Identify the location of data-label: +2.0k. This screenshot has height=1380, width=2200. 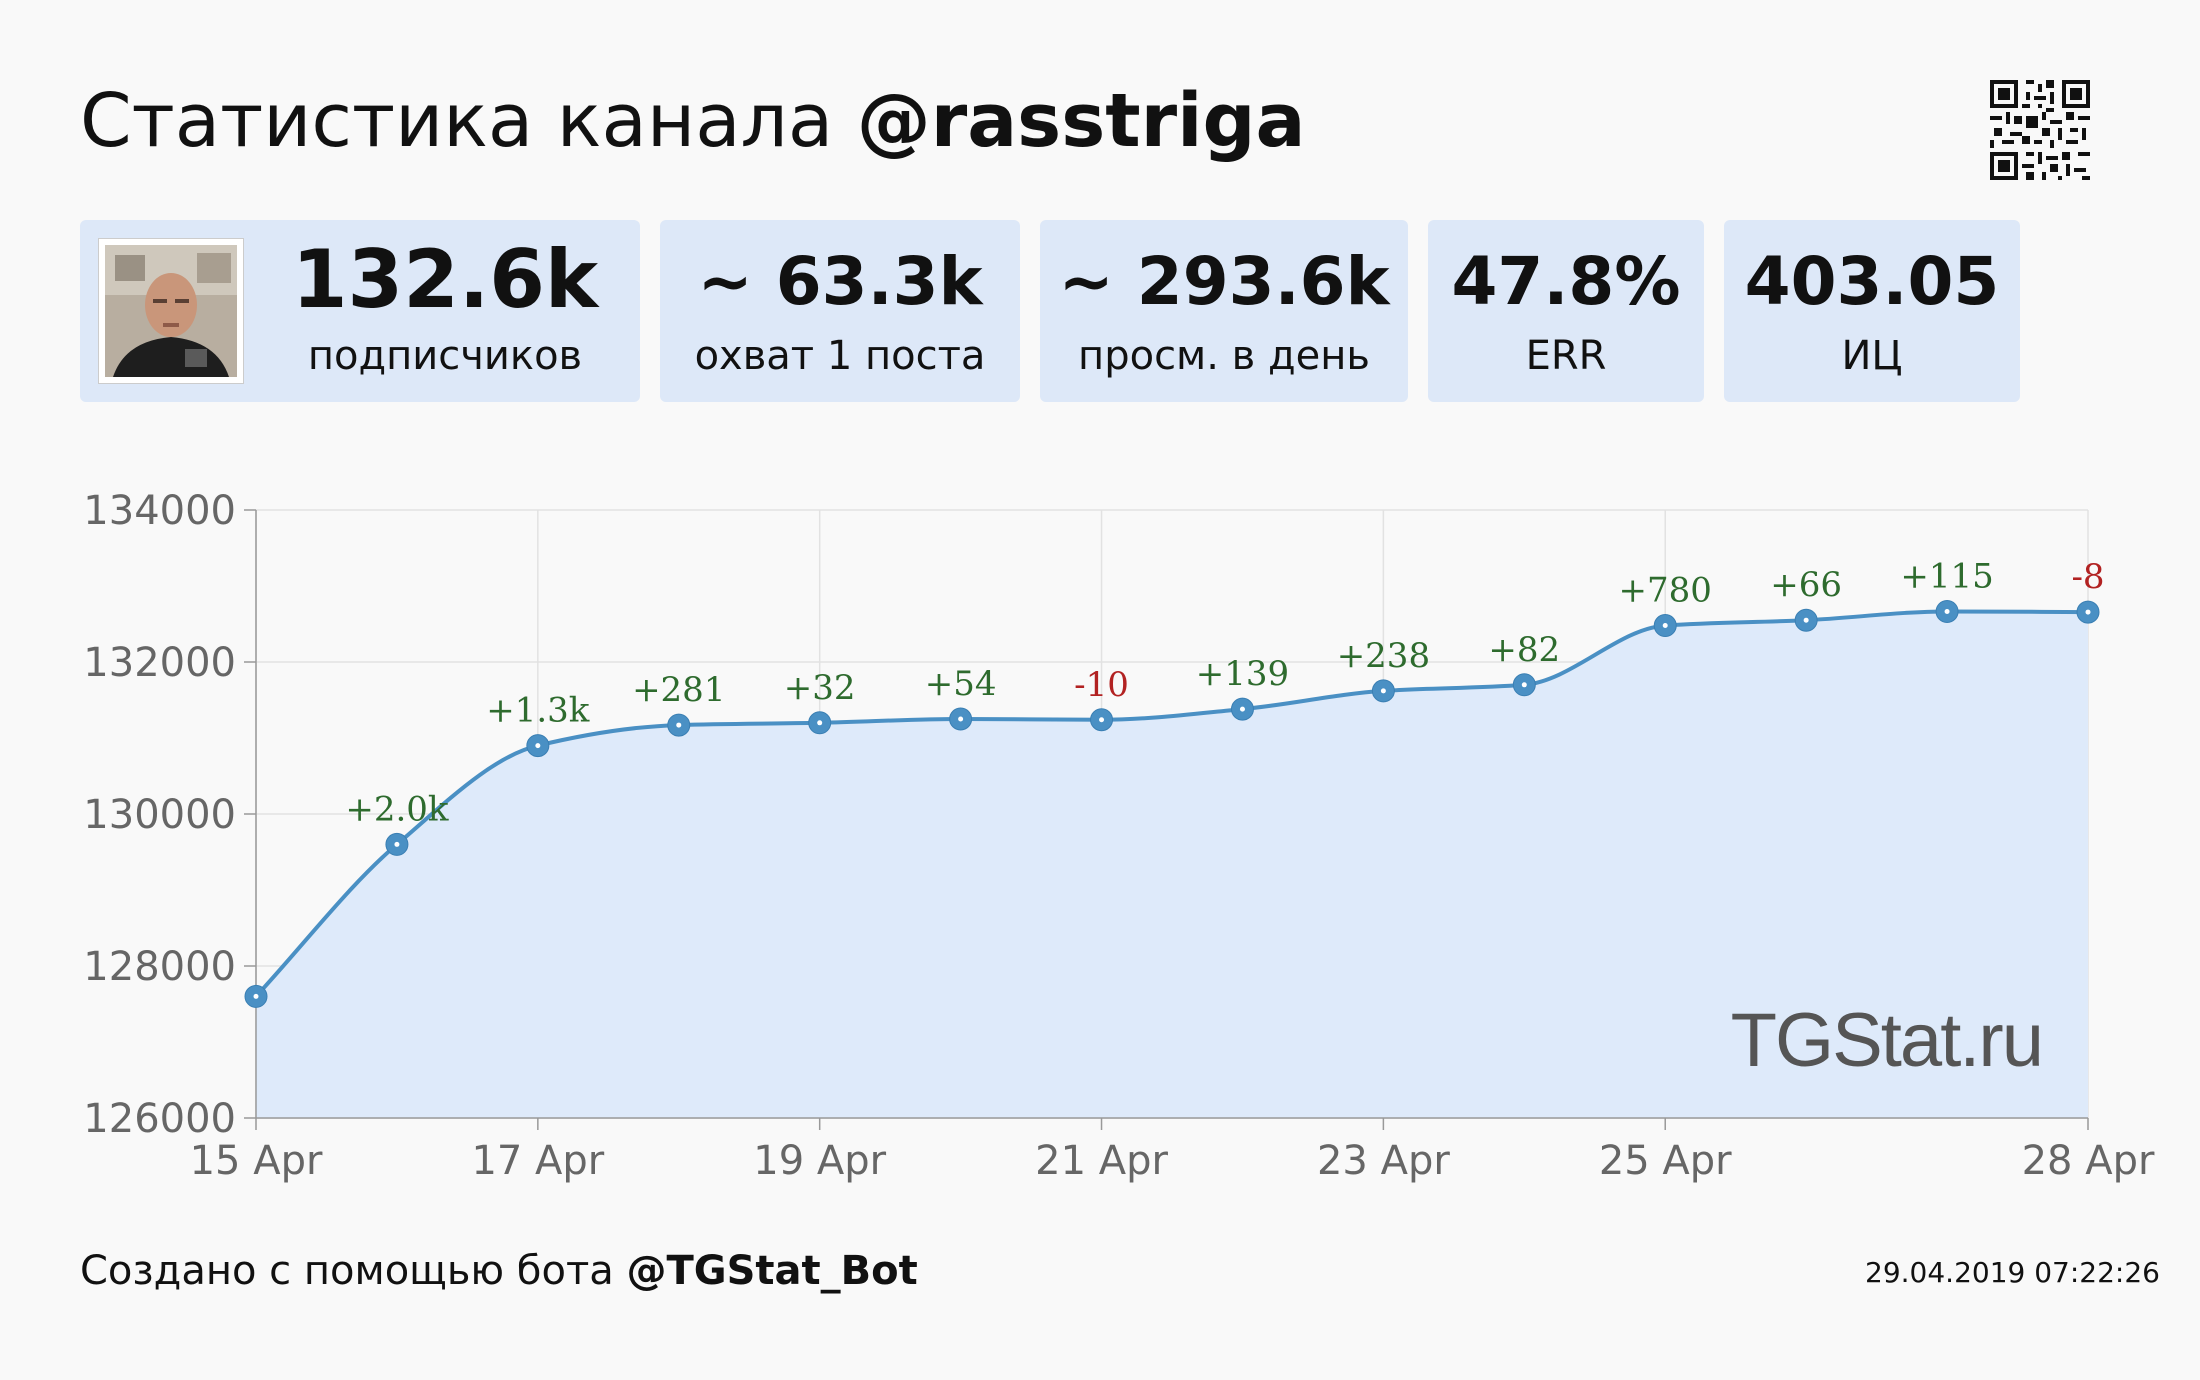
(397, 809).